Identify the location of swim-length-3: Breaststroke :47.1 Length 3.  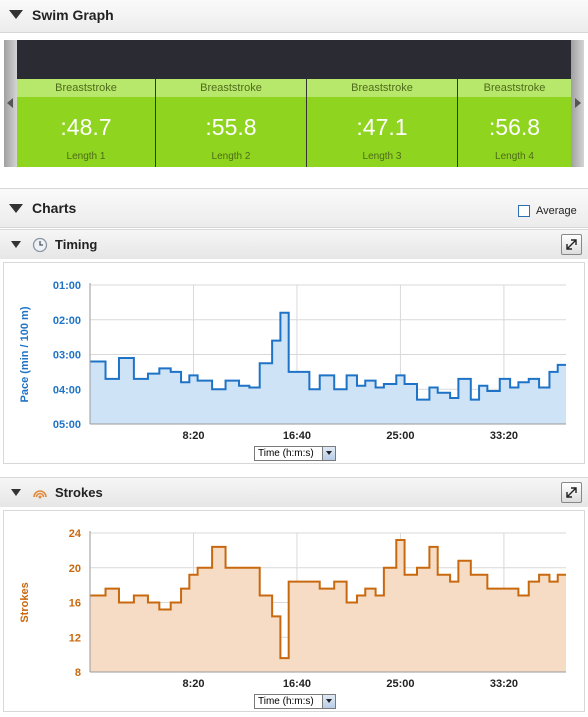
(382, 123).